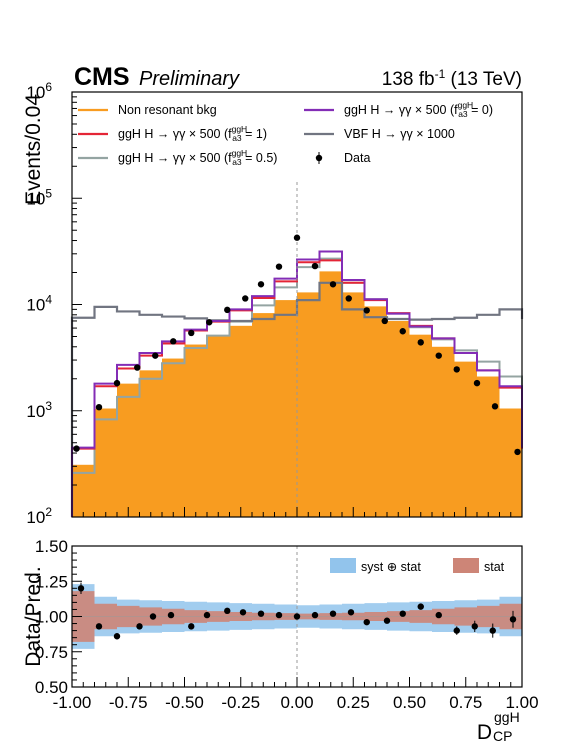  I want to click on x-tick-label: 1.00, so click(521, 702).